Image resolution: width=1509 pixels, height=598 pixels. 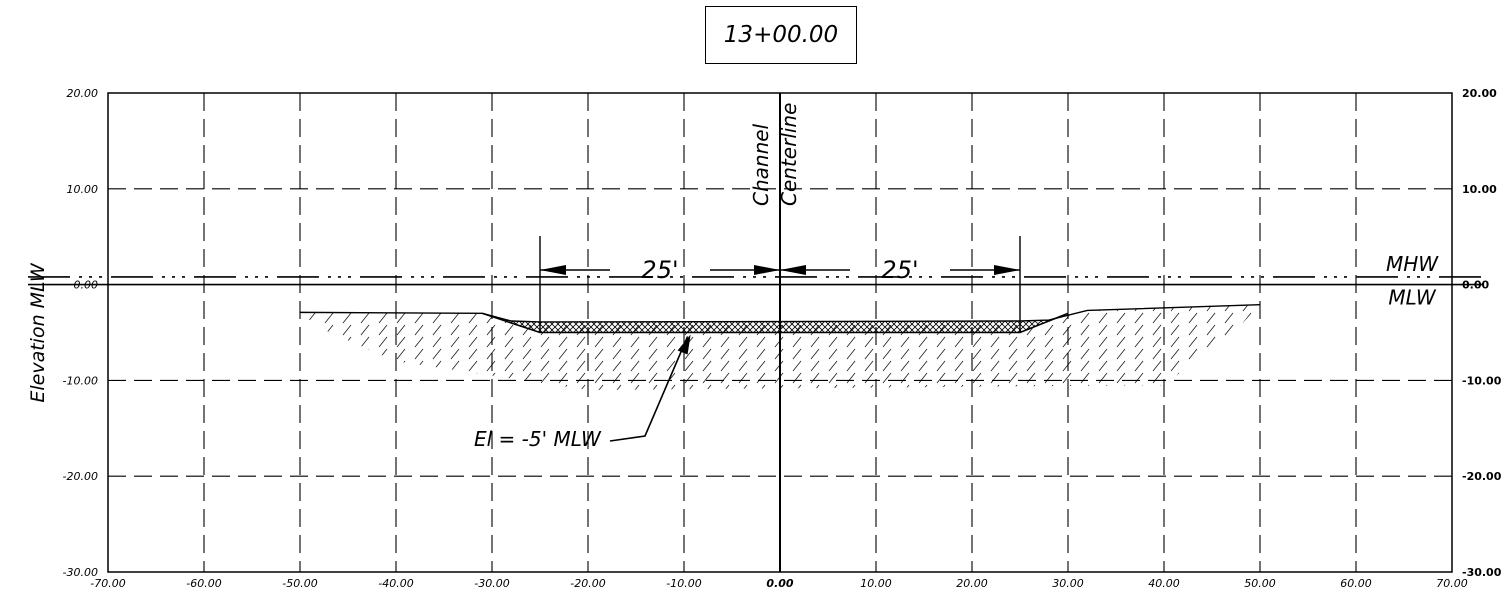 I want to click on y-tick-label-right: -10.00, so click(x=1482, y=380).